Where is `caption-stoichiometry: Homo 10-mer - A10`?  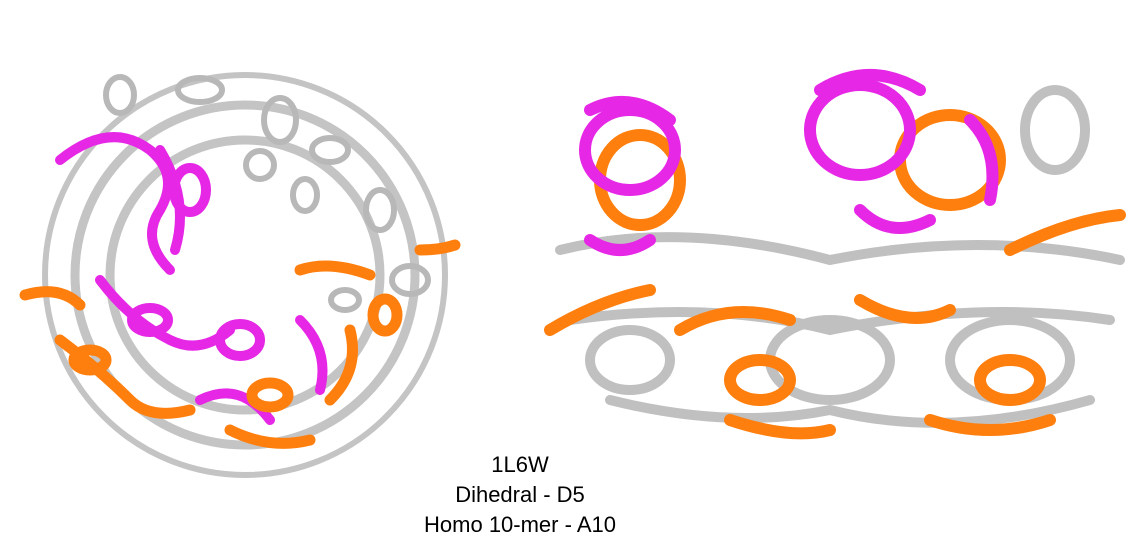 caption-stoichiometry: Homo 10-mer - A10 is located at coordinates (520, 524).